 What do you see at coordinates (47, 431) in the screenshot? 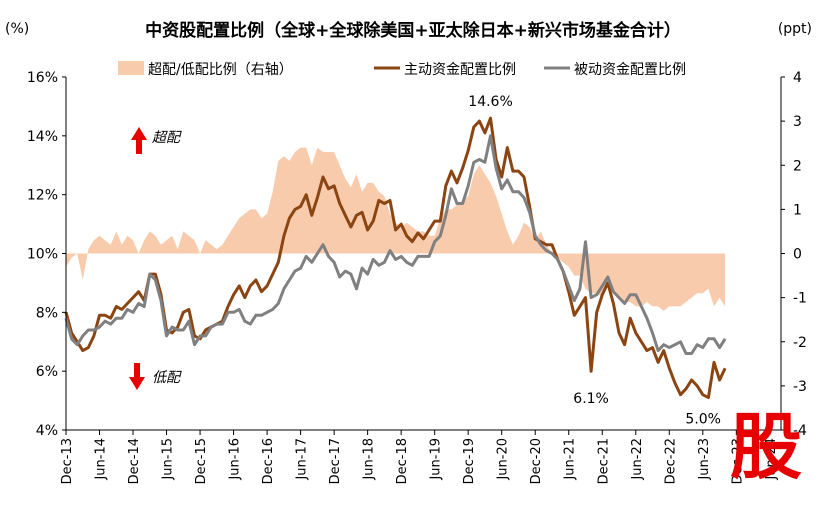
I see `left-tick-label: 4%` at bounding box center [47, 431].